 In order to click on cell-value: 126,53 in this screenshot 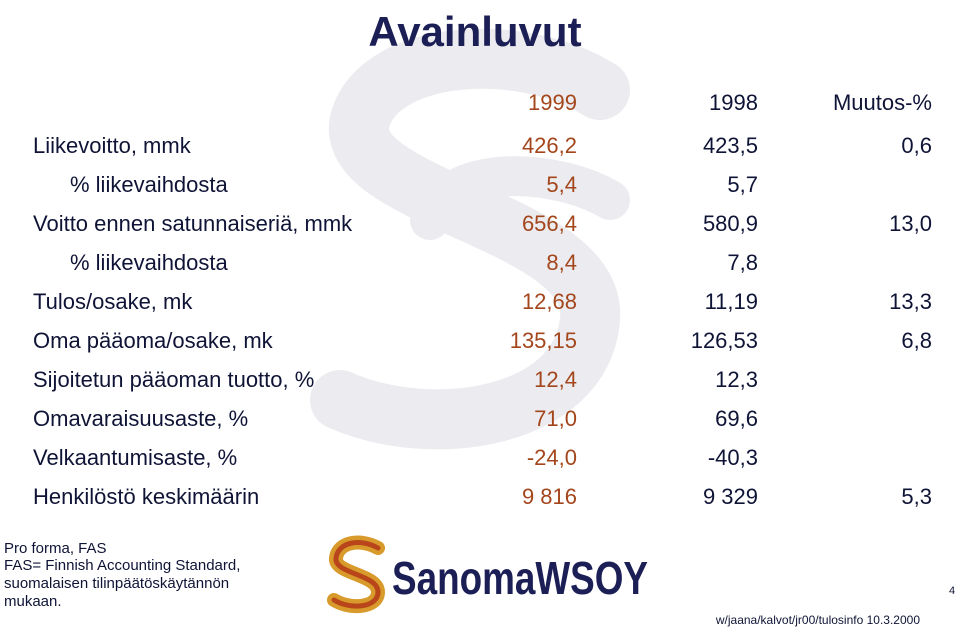, I will do `click(724, 340)`.